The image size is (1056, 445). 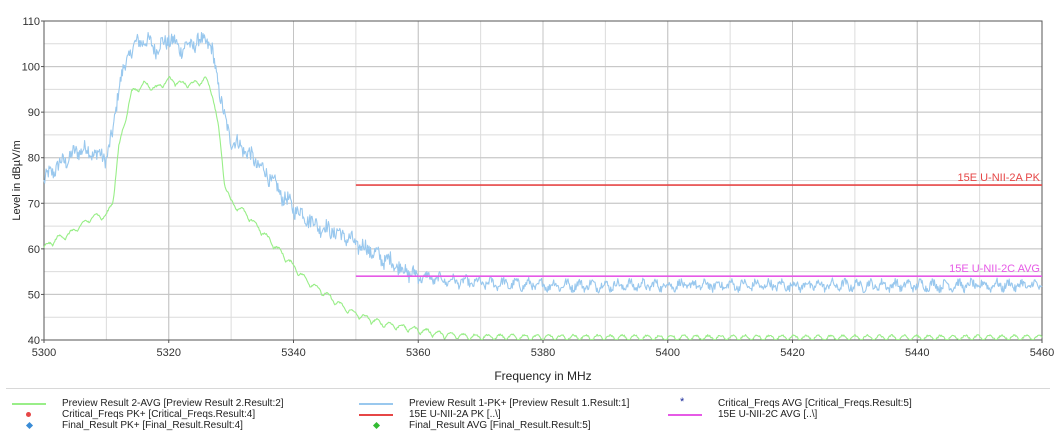 What do you see at coordinates (542, 376) in the screenshot?
I see `x-axis-label: Frequency in MHz` at bounding box center [542, 376].